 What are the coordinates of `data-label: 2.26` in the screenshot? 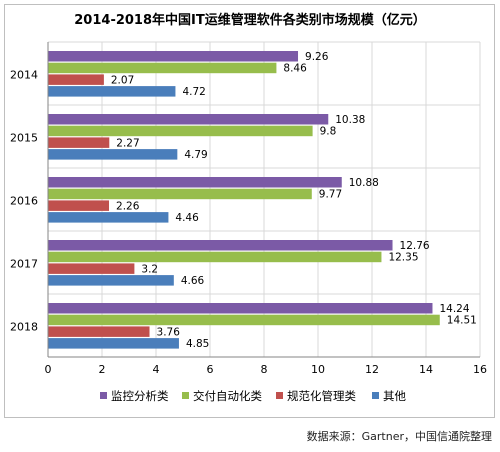 It's located at (128, 206).